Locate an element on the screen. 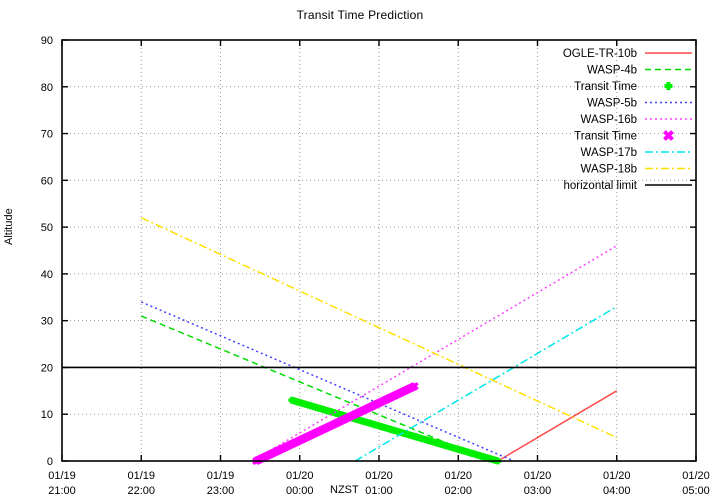  y-tick-label: 50 is located at coordinates (47, 228).